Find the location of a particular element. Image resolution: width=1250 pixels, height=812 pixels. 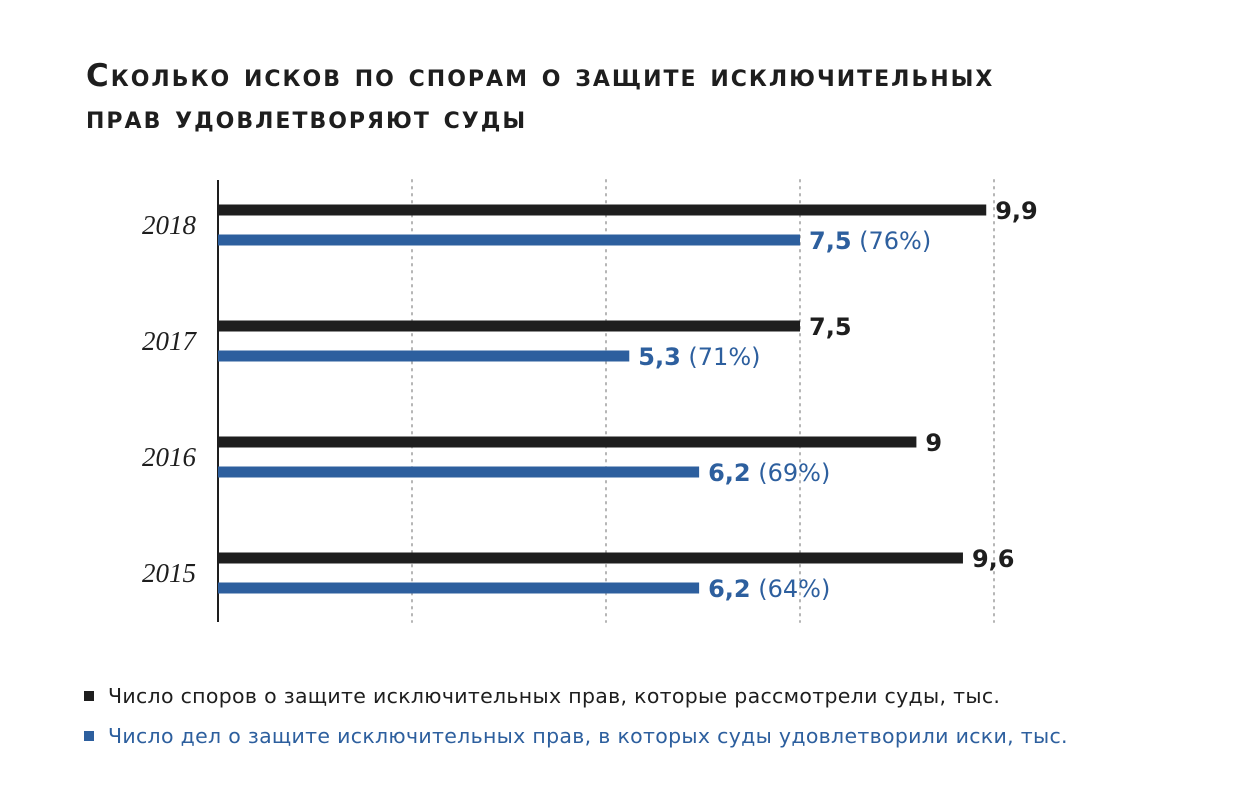

legend-marker-total is located at coordinates (89, 696).